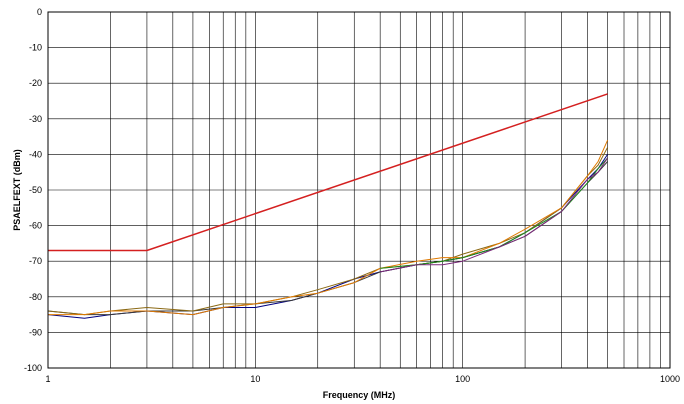 The image size is (684, 404). I want to click on x-tick-label: 10, so click(255, 379).